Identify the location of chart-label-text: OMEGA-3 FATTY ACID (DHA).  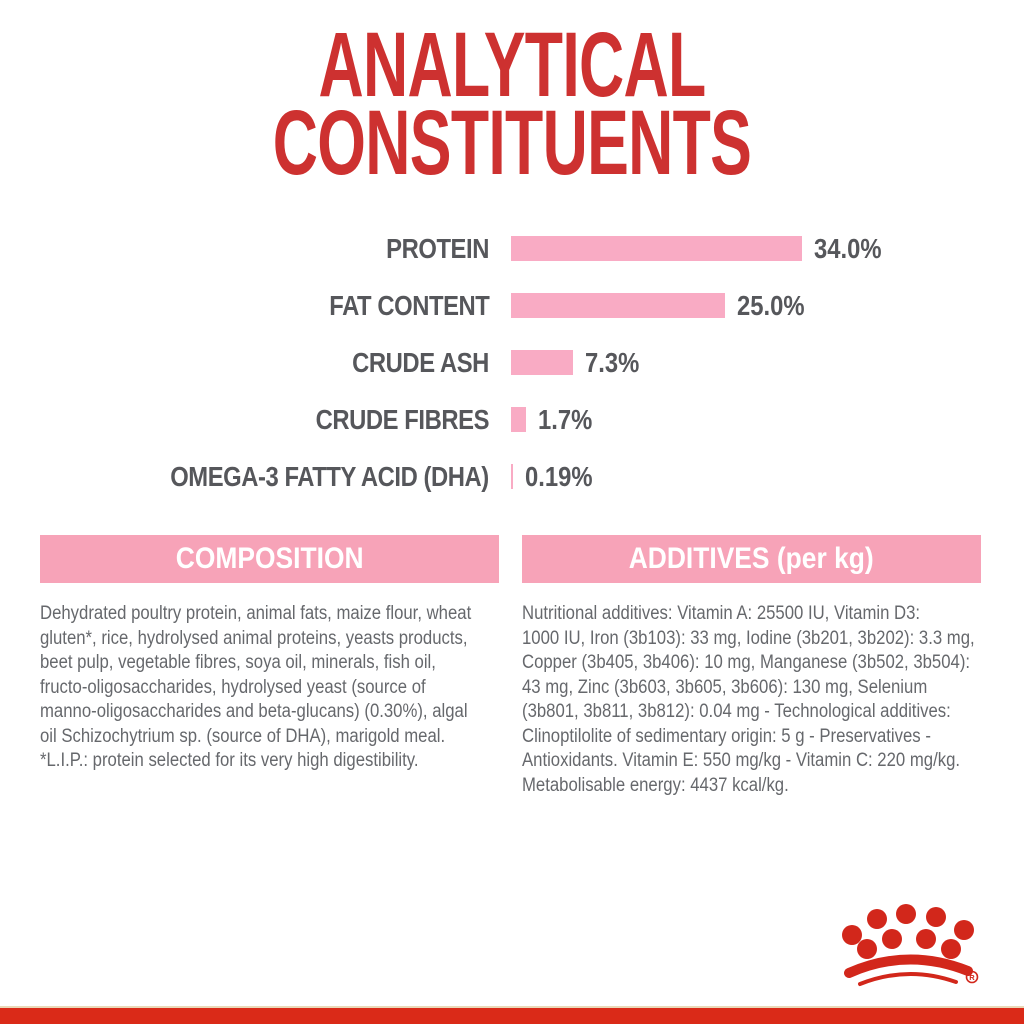
(329, 476).